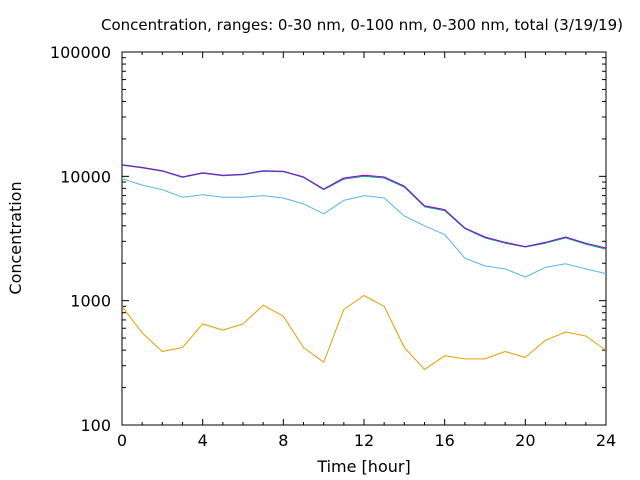 The height and width of the screenshot is (480, 640). I want to click on x-tick-label: 16, so click(444, 440).